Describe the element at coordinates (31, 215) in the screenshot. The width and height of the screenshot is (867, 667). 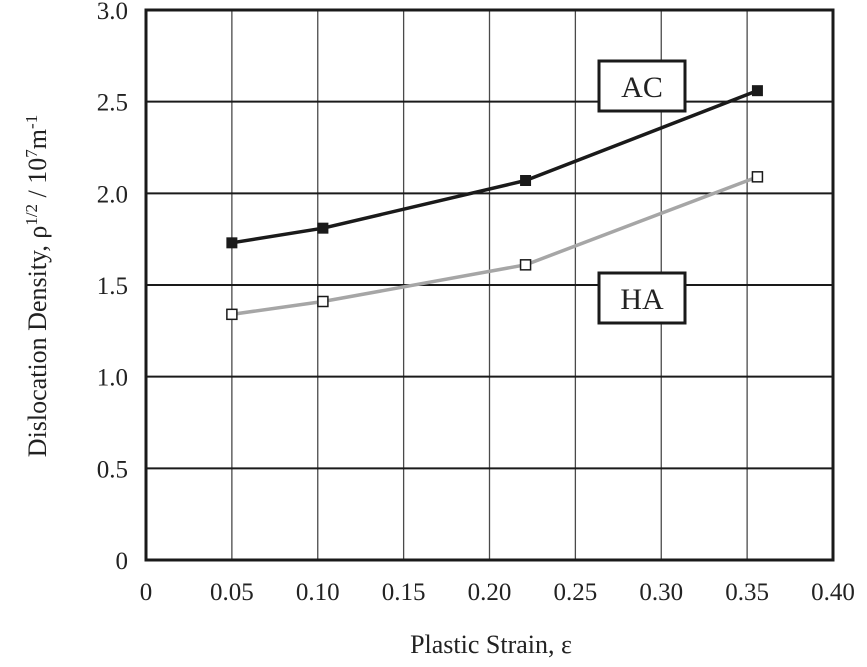
I see `y-axis-title-exp1: 1/2` at that location.